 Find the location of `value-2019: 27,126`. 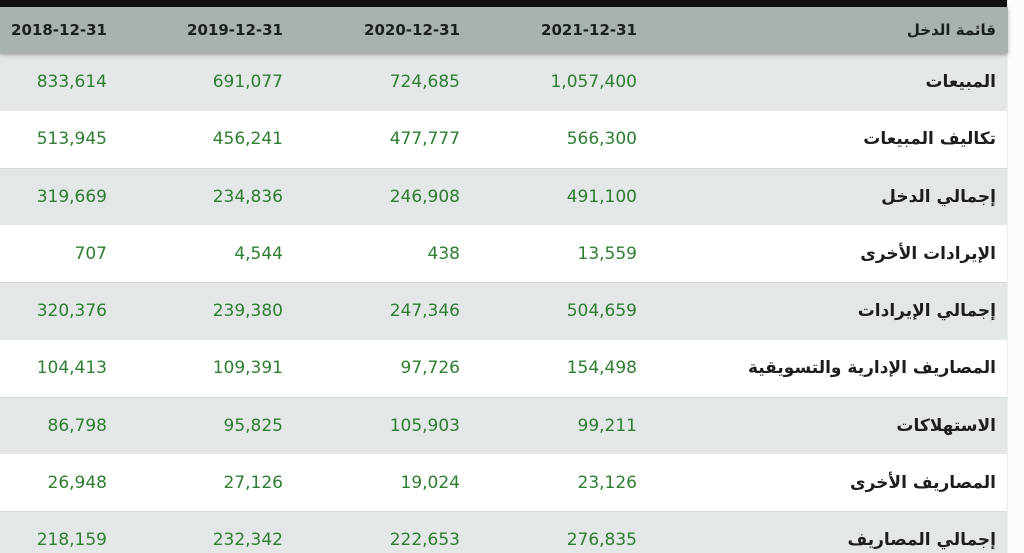

value-2019: 27,126 is located at coordinates (253, 482).